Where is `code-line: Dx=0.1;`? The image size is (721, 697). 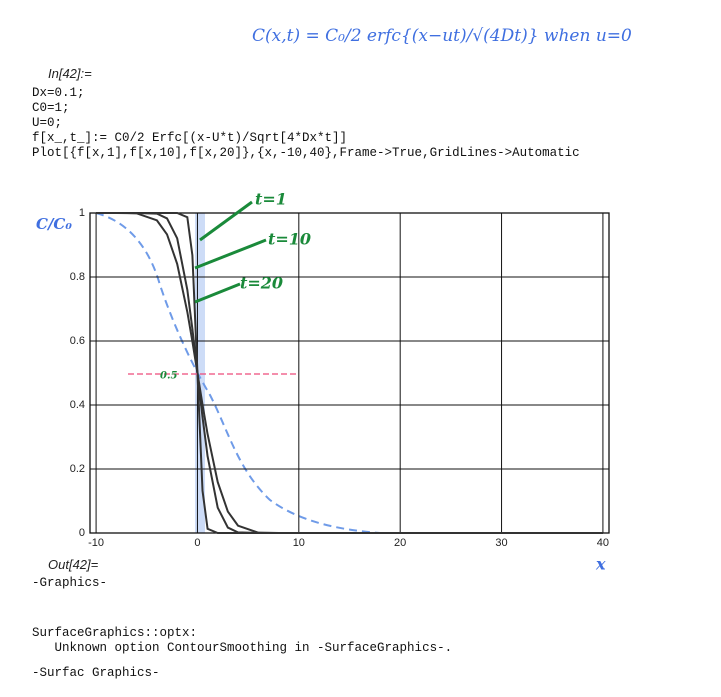 code-line: Dx=0.1; is located at coordinates (58, 93).